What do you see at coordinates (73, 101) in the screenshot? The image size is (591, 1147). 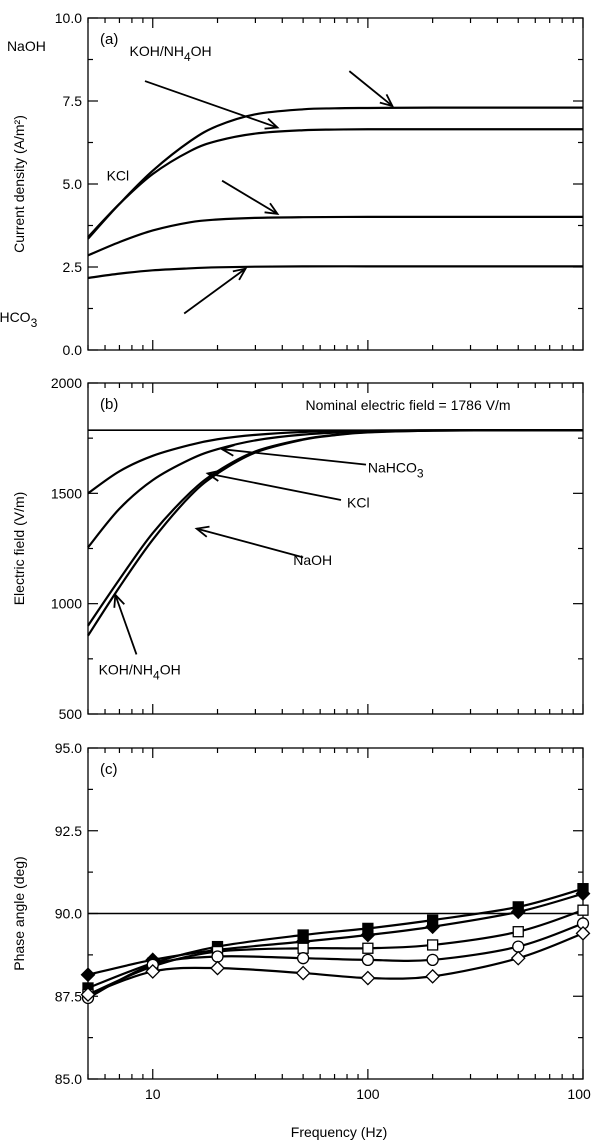 I see `y-tick-label: 7.5` at bounding box center [73, 101].